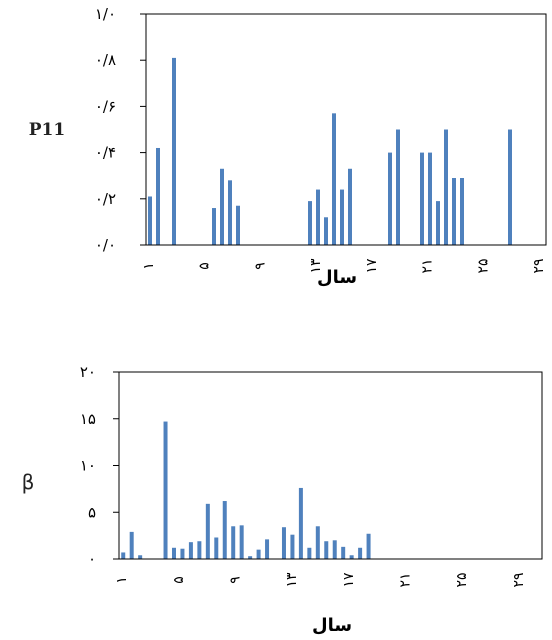 The width and height of the screenshot is (552, 640). Describe the element at coordinates (88, 372) in the screenshot. I see `beta-y-tick-label: ۲۰` at that location.